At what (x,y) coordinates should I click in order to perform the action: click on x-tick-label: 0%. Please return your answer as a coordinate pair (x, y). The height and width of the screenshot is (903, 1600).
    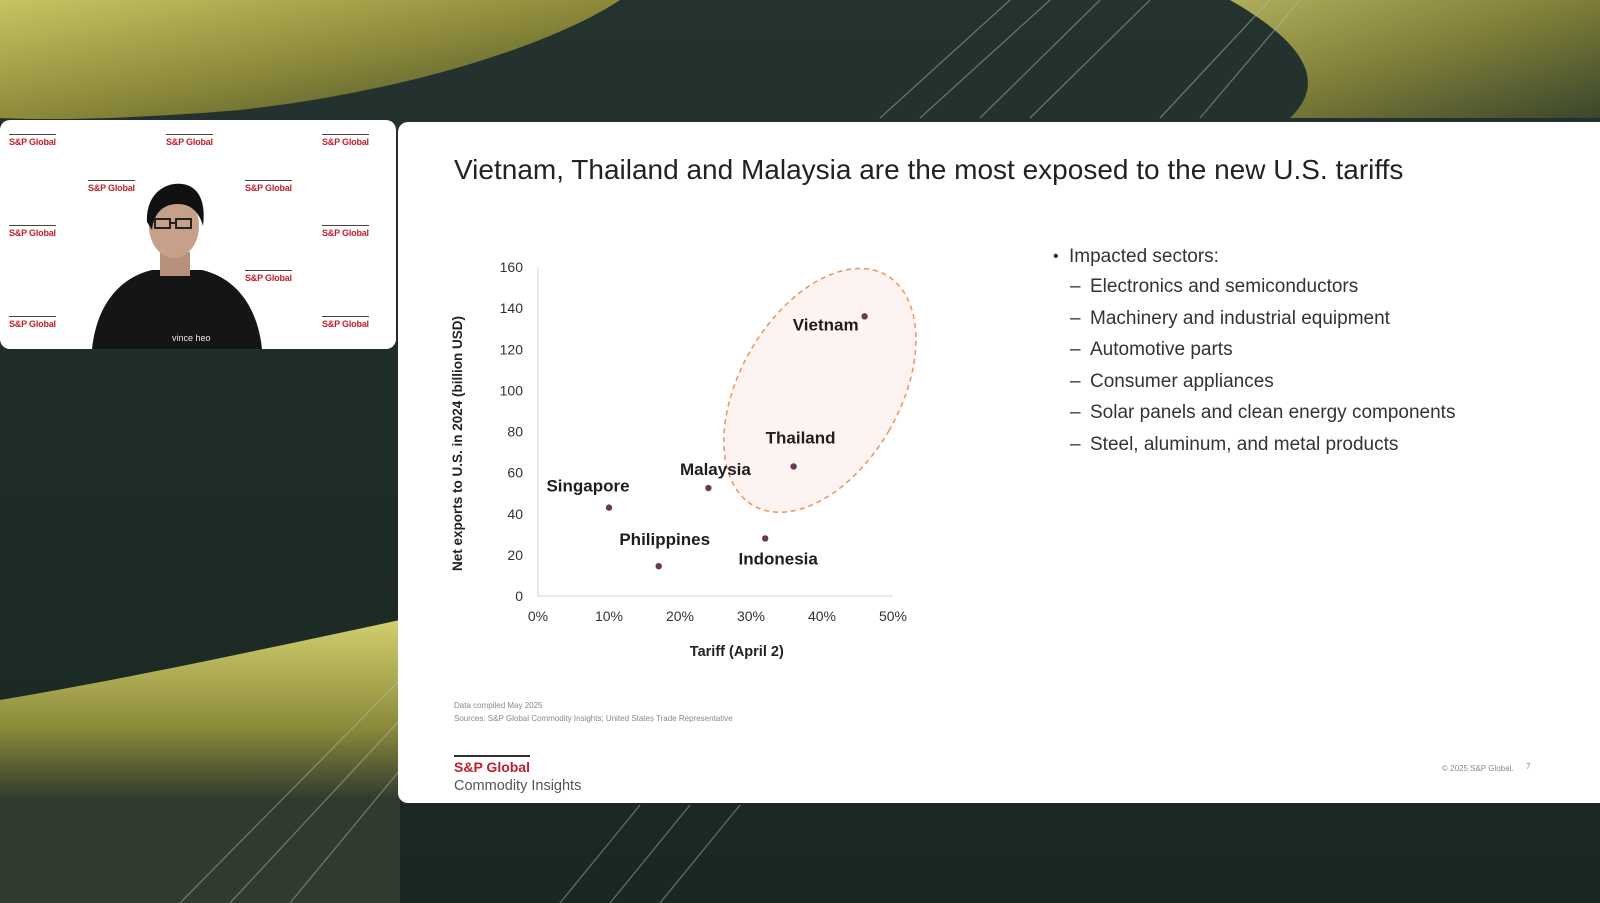
    Looking at the image, I should click on (538, 616).